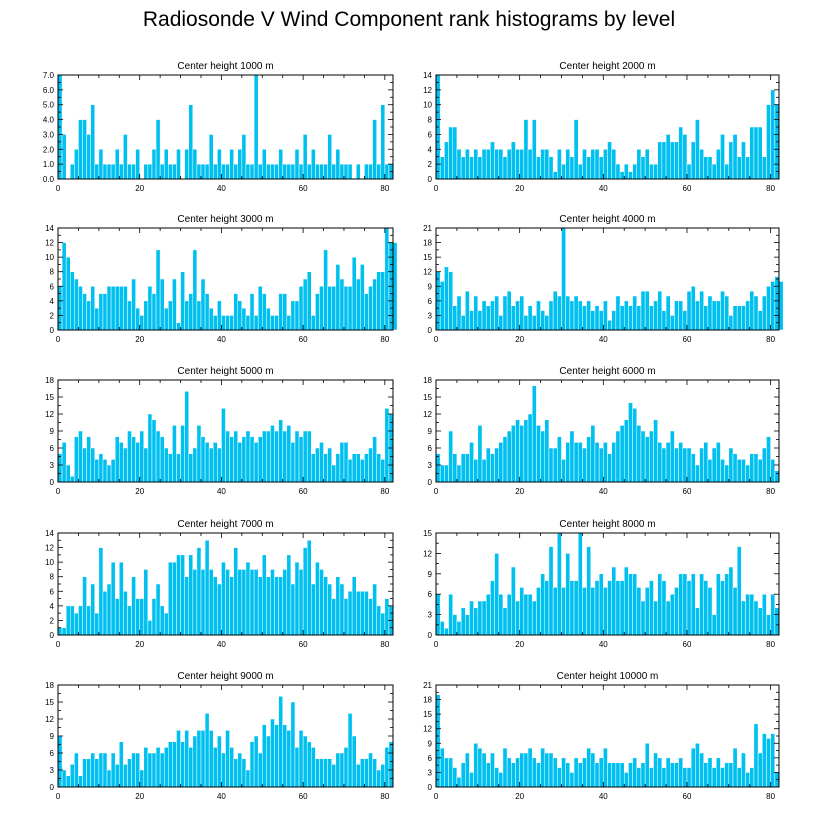 The width and height of the screenshot is (818, 824). What do you see at coordinates (770, 644) in the screenshot?
I see `panel-8-xtick-label: 80` at bounding box center [770, 644].